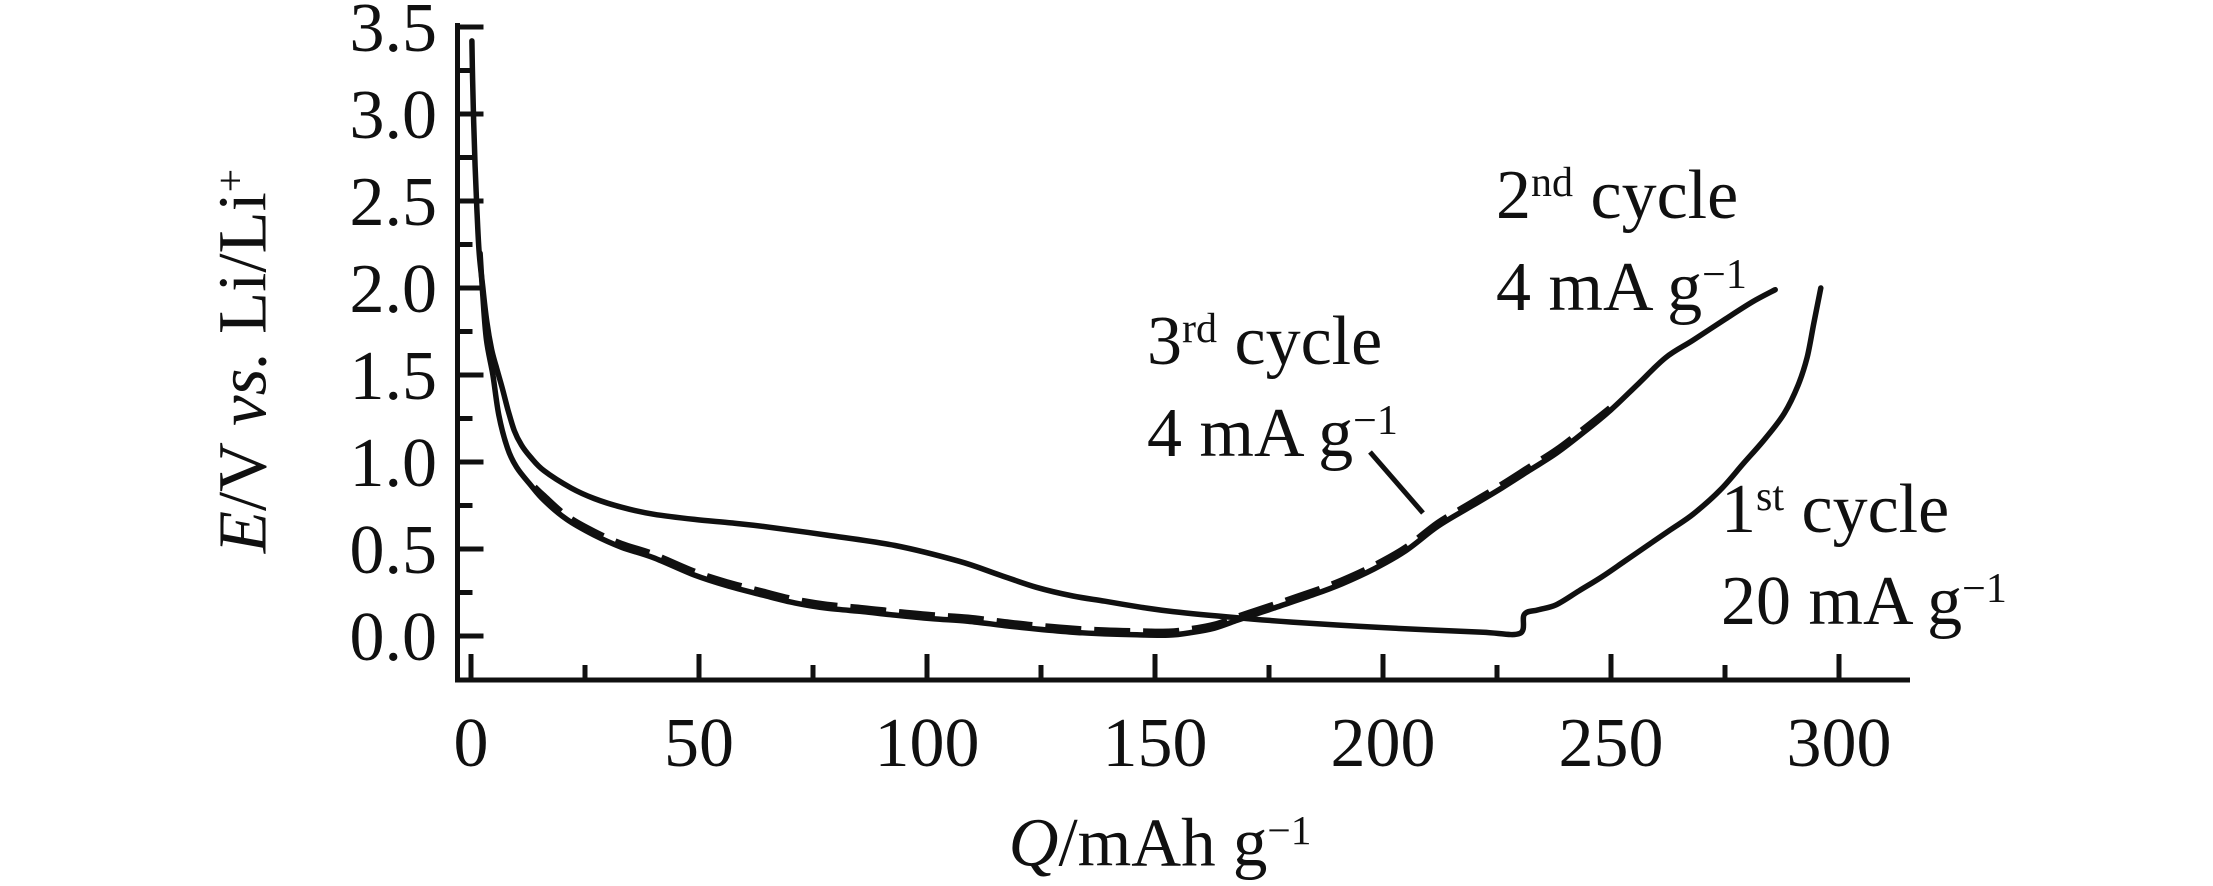 This screenshot has height=886, width=2213. What do you see at coordinates (1289, 829) in the screenshot?
I see `x-axis-label-sup: −1` at bounding box center [1289, 829].